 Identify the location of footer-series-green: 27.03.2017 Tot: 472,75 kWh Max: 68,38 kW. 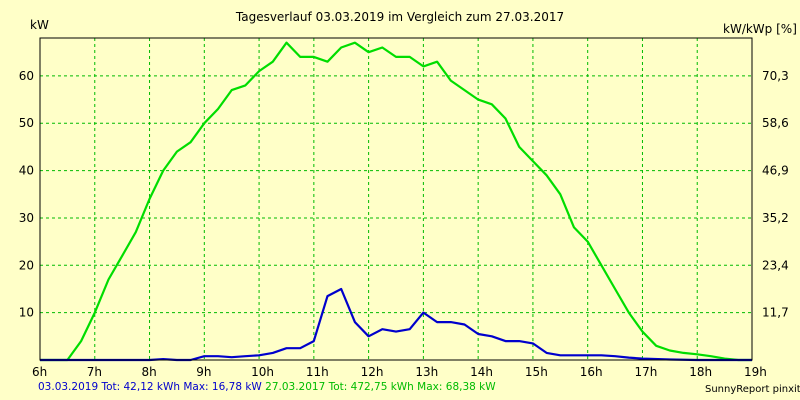
(380, 387).